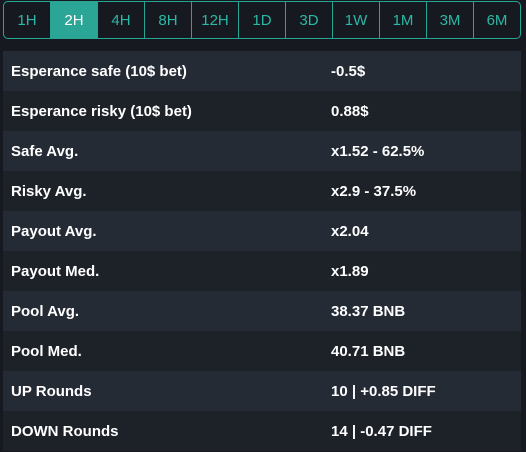  What do you see at coordinates (45, 311) in the screenshot?
I see `row-label: Pool Avg.` at bounding box center [45, 311].